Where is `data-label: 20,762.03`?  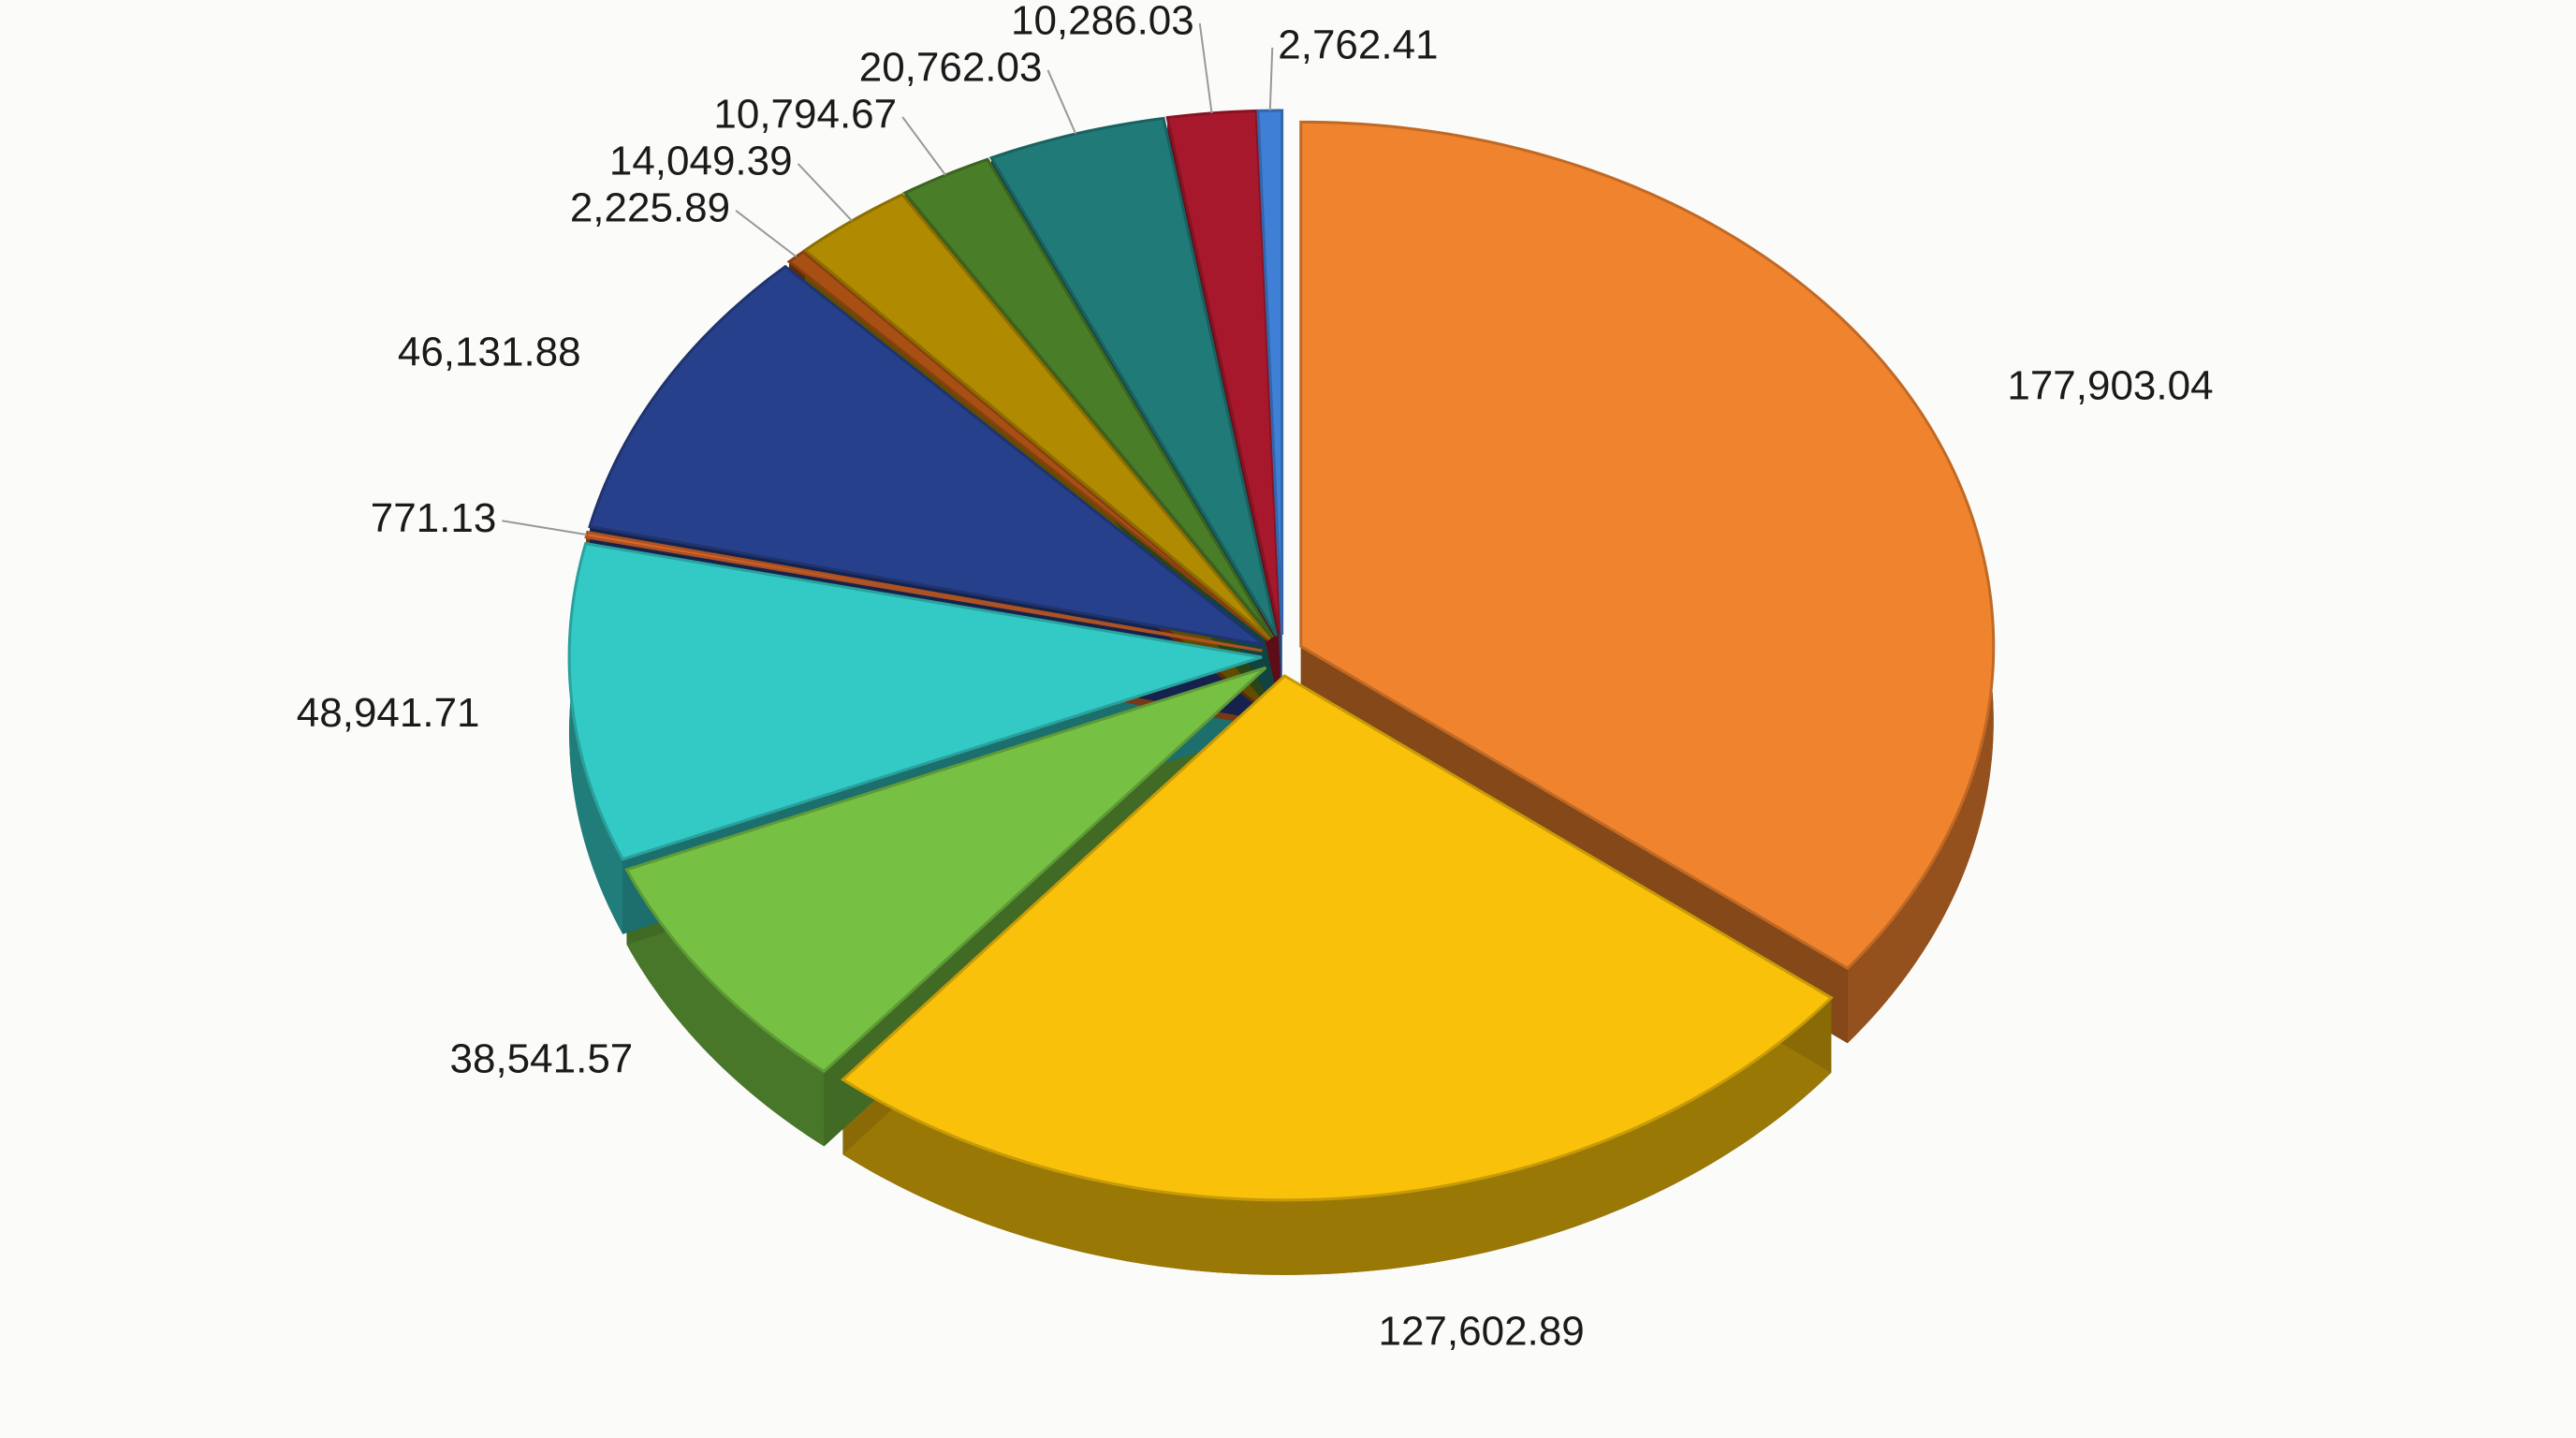
data-label: 20,762.03 is located at coordinates (951, 68).